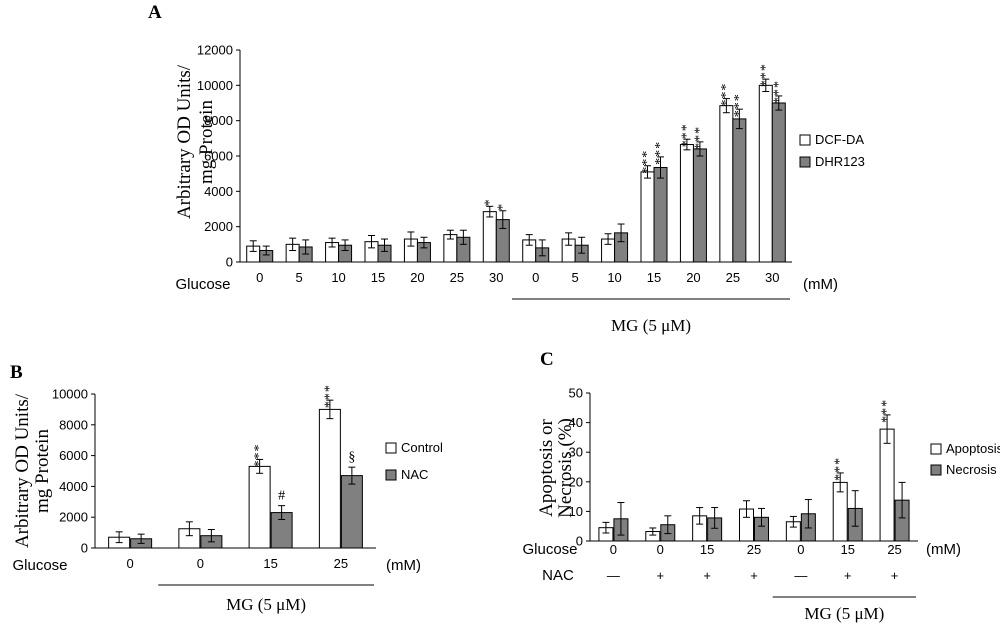 The height and width of the screenshot is (623, 1000). I want to click on y-tick-label: 10, so click(576, 511).